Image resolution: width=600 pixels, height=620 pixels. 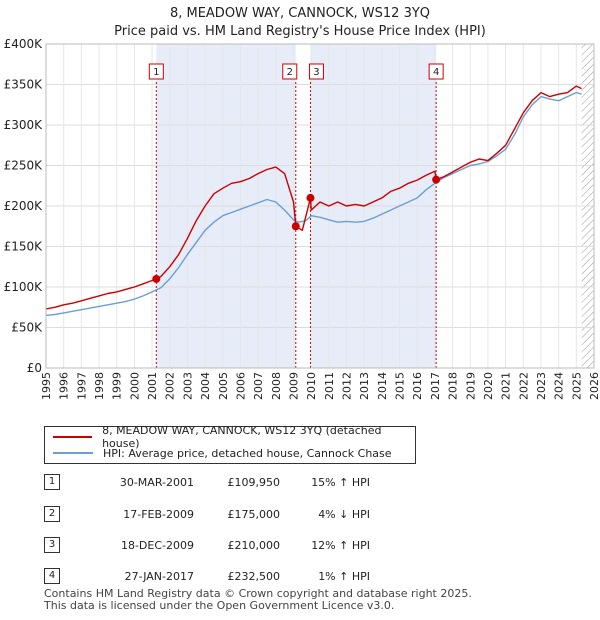 I want to click on x-tick-label: 2016, so click(x=417, y=386).